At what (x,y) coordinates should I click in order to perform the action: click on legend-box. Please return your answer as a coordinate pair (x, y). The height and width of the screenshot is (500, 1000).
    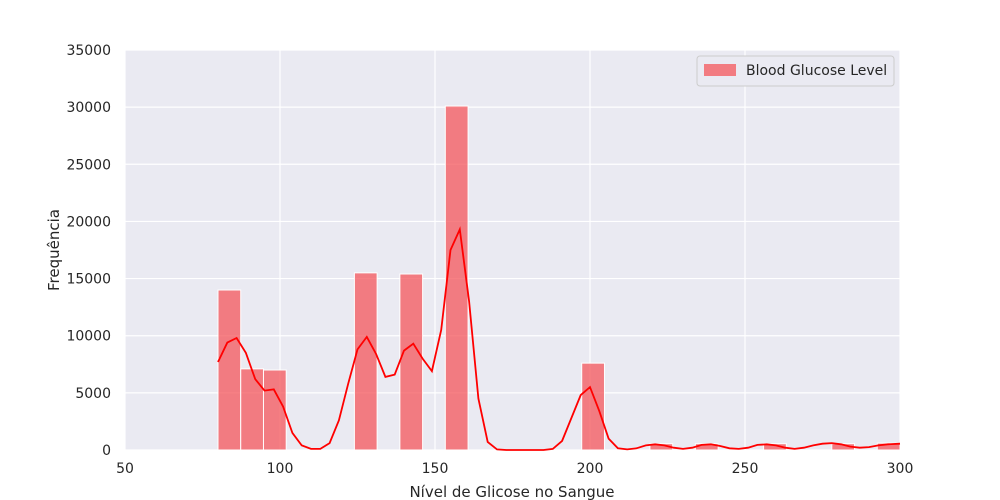
    Looking at the image, I should click on (795, 71).